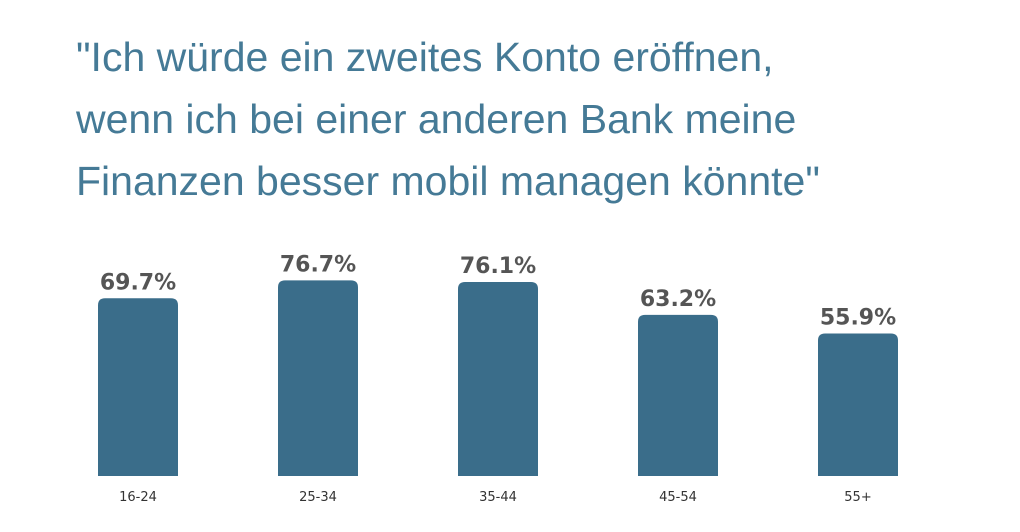 The height and width of the screenshot is (532, 1020). I want to click on category-label-35-44: 35-44, so click(498, 497).